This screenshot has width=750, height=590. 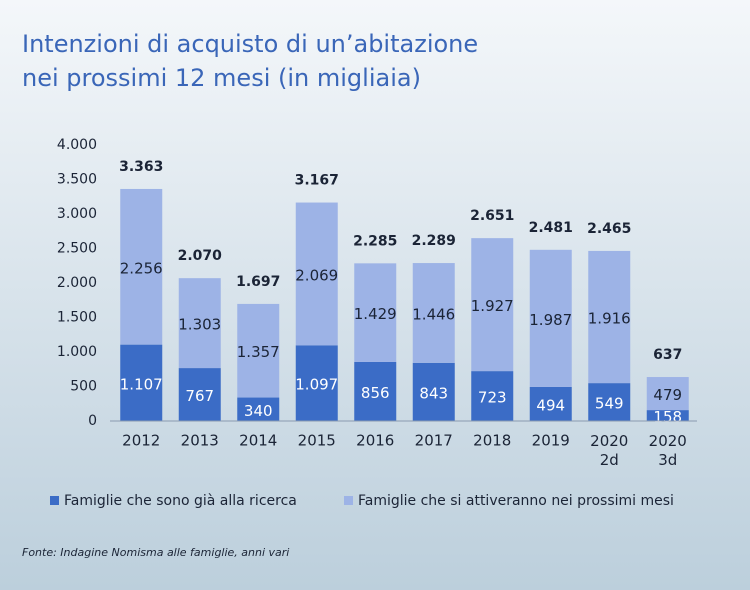 I want to click on total-label: 3.363, so click(x=141, y=167).